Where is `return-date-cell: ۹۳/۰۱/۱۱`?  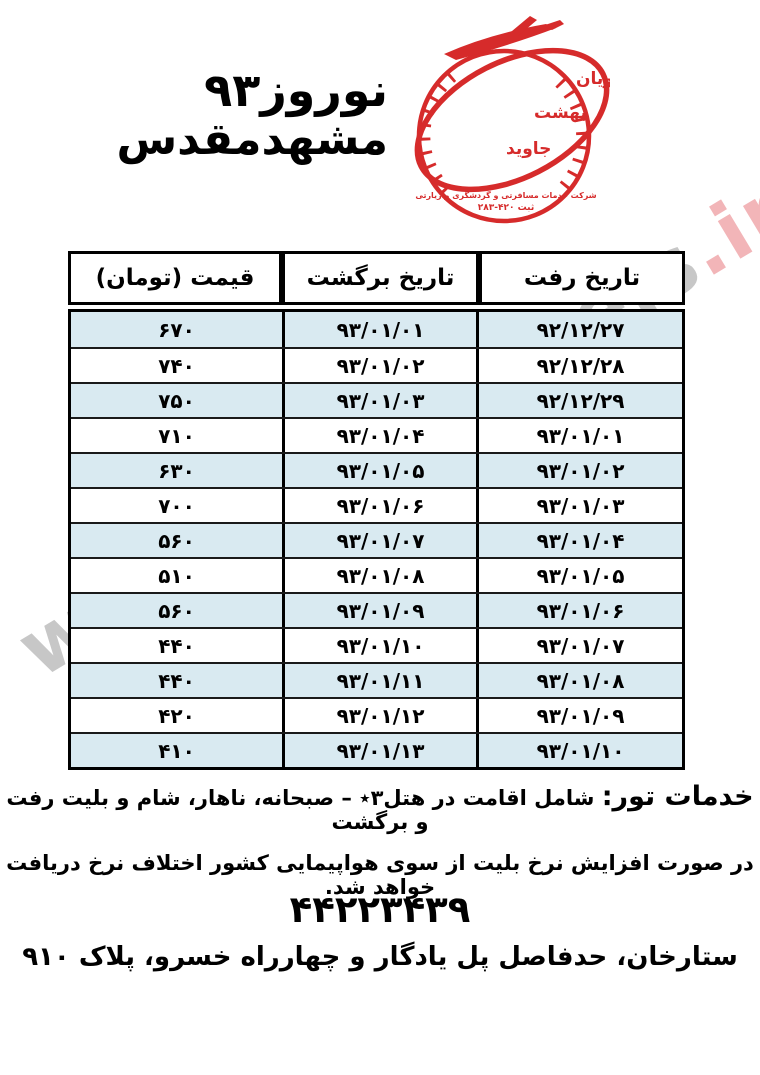 return-date-cell: ۹۳/۰۱/۱۱ is located at coordinates (380, 680).